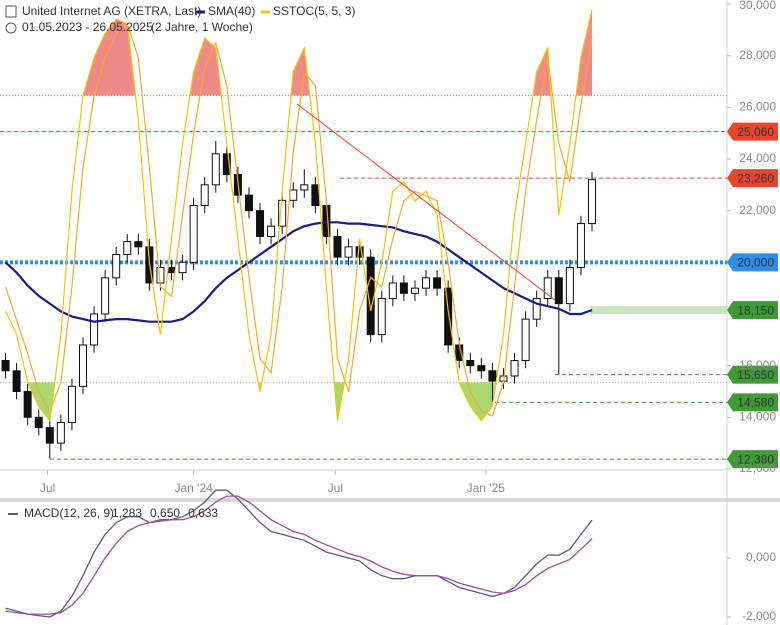  I want to click on macd-reading: 0,633, so click(203, 513).